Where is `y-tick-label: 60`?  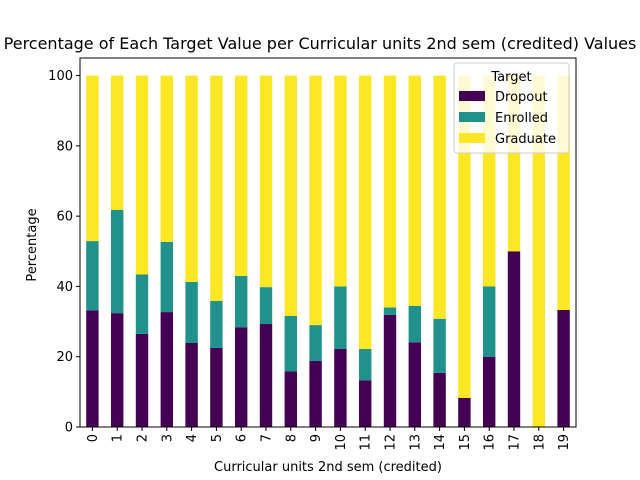
y-tick-label: 60 is located at coordinates (64, 217).